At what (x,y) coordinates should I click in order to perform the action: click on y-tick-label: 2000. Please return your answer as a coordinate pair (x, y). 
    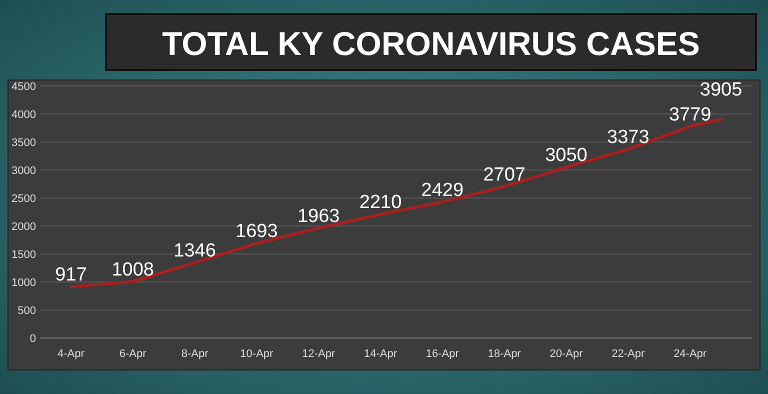
    Looking at the image, I should click on (24, 227).